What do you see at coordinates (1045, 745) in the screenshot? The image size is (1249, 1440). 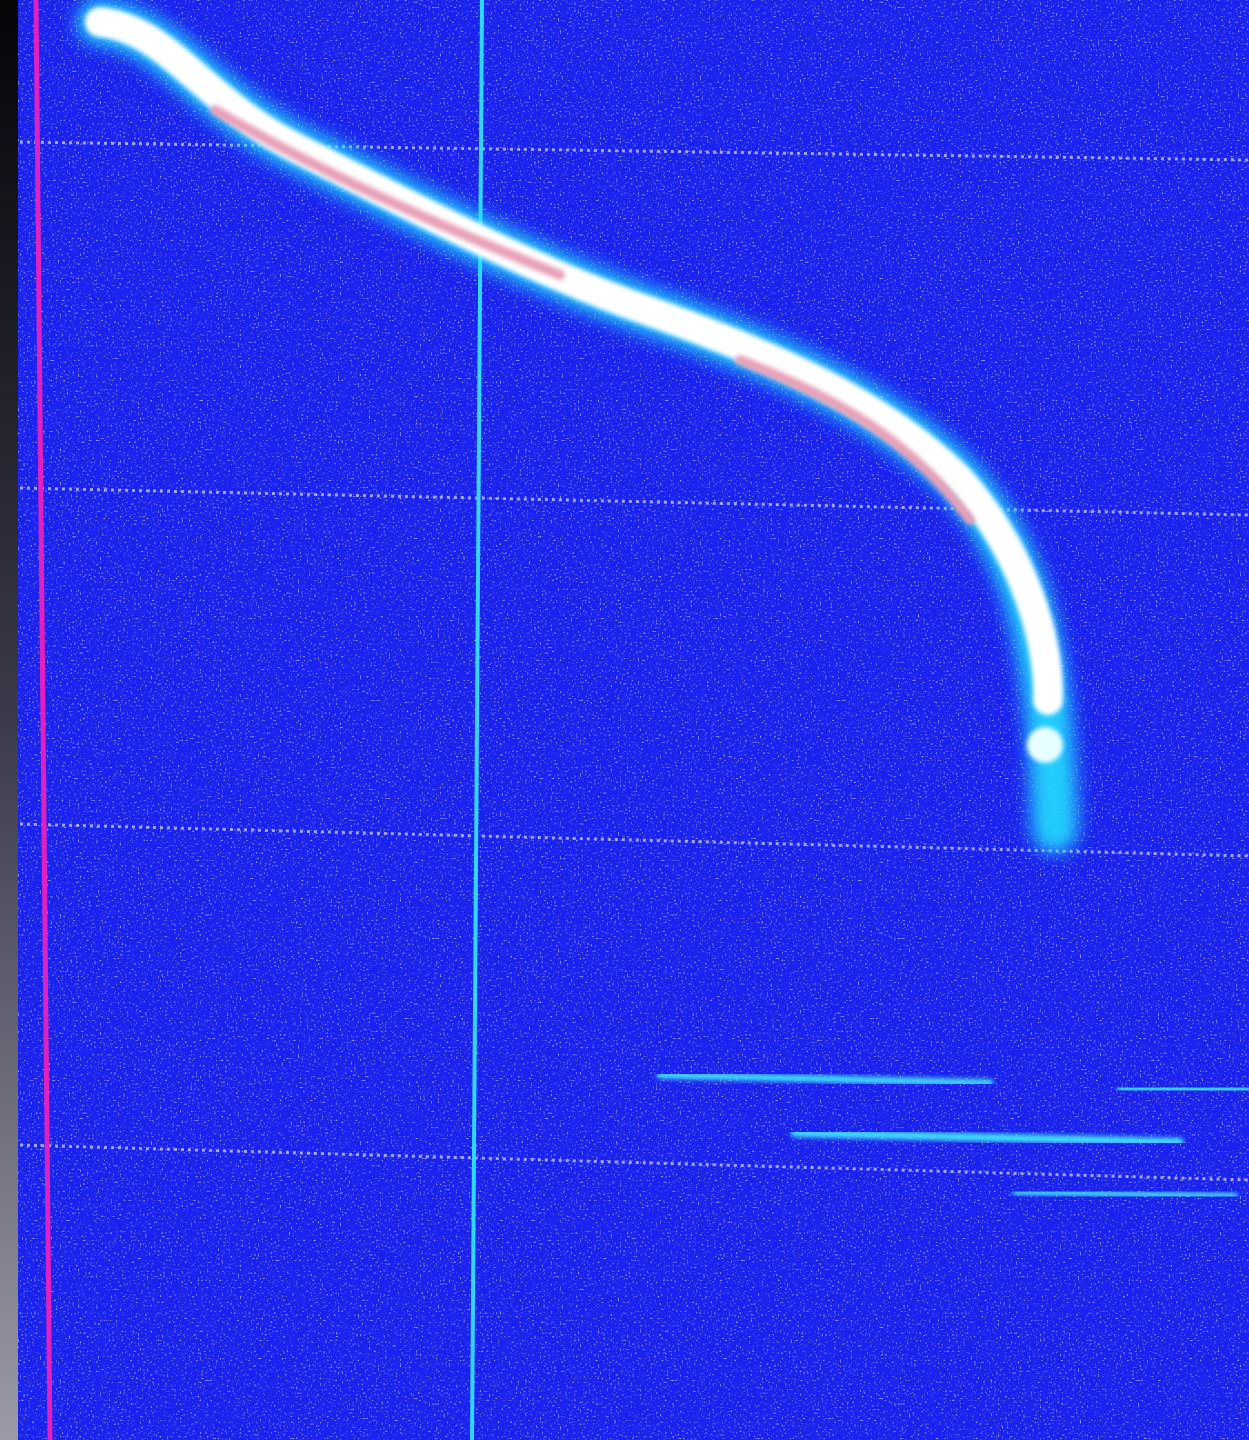 I see `trace-fade` at bounding box center [1045, 745].